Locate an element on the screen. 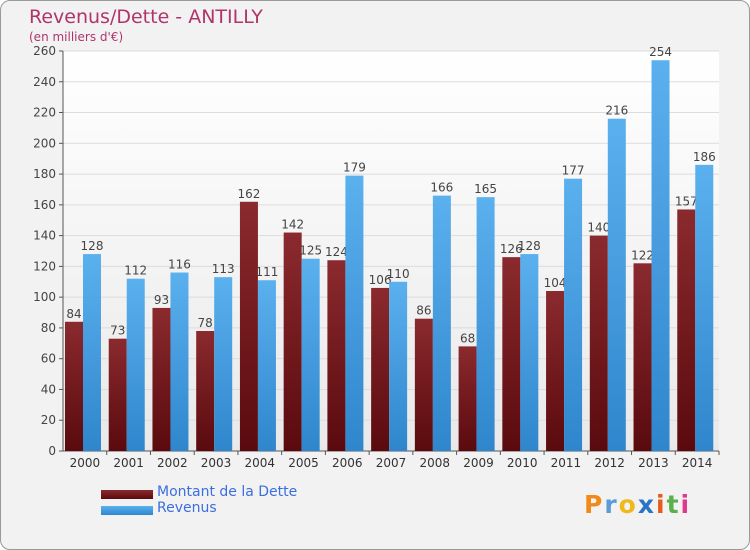 This screenshot has height=550, width=750. data-label-revenus: 125 is located at coordinates (310, 251).